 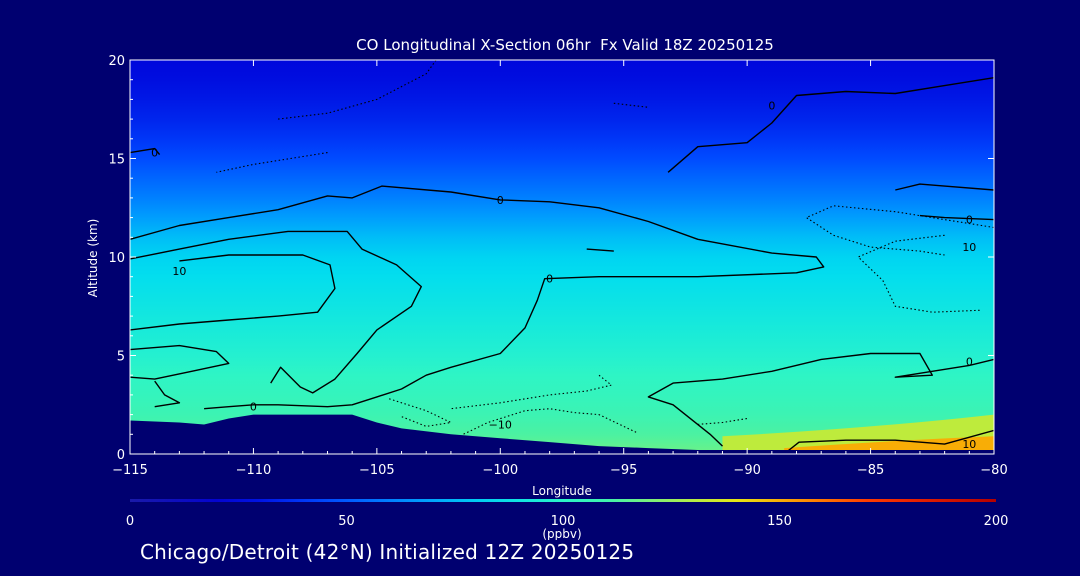 What do you see at coordinates (116, 258) in the screenshot?
I see `y-tick-label: 10` at bounding box center [116, 258].